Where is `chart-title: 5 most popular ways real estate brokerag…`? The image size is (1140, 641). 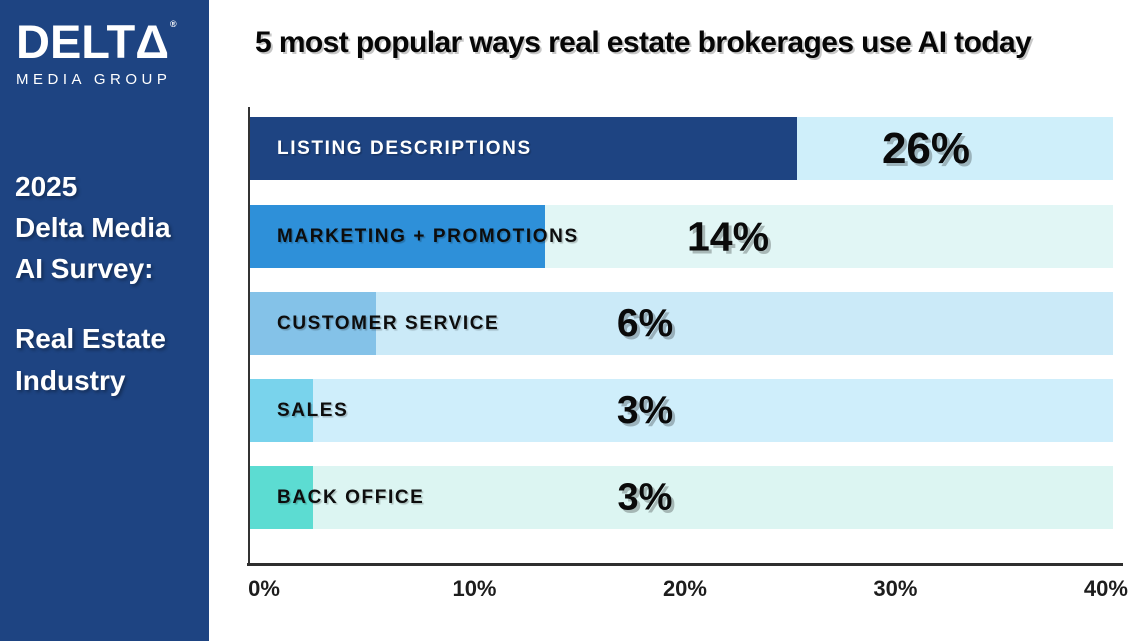 chart-title: 5 most popular ways real estate brokerag… is located at coordinates (643, 42).